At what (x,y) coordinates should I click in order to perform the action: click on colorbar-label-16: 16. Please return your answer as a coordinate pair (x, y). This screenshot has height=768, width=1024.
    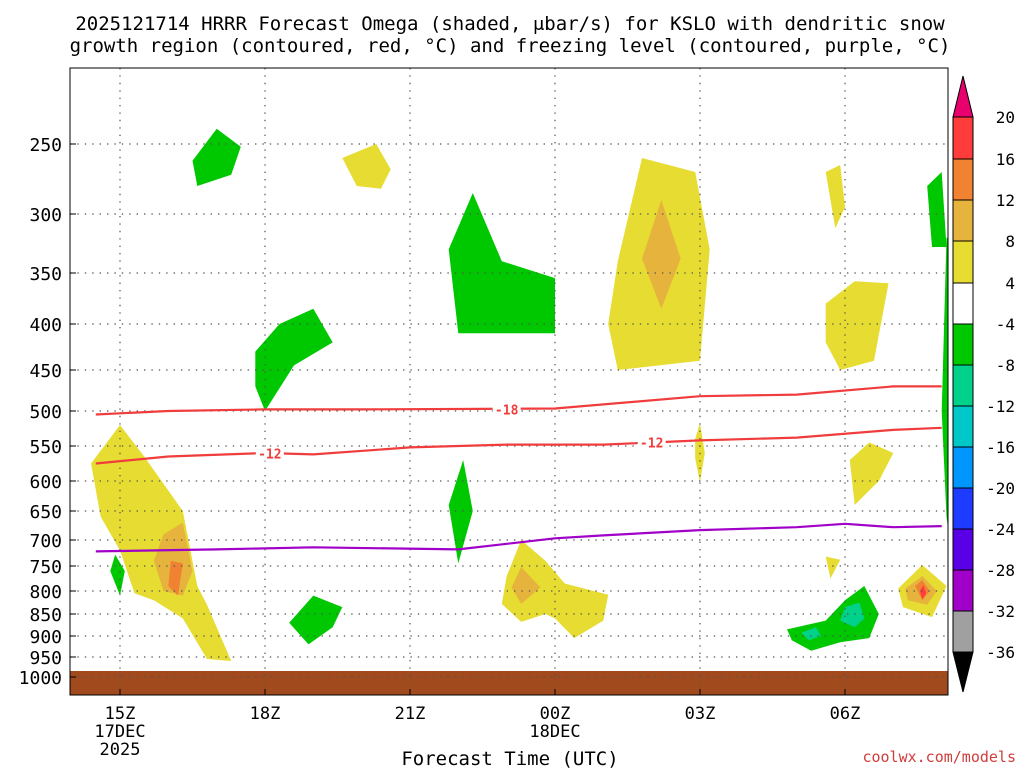
    Looking at the image, I should click on (1005, 159).